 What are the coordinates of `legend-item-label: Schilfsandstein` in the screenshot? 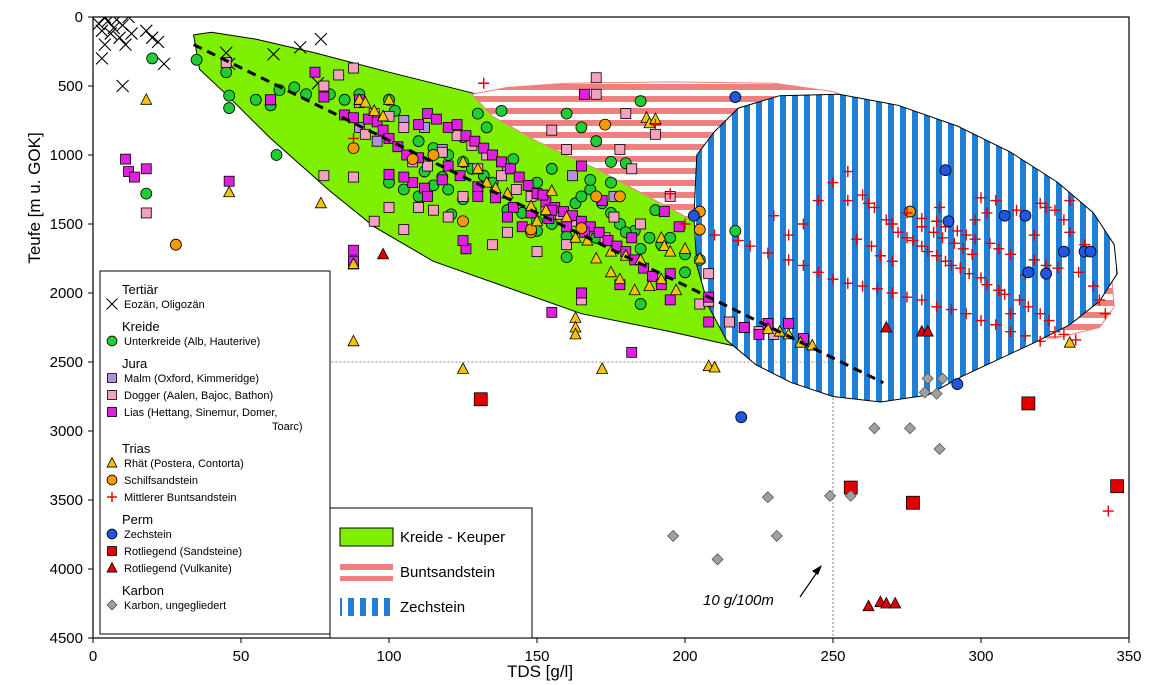 It's located at (161, 481).